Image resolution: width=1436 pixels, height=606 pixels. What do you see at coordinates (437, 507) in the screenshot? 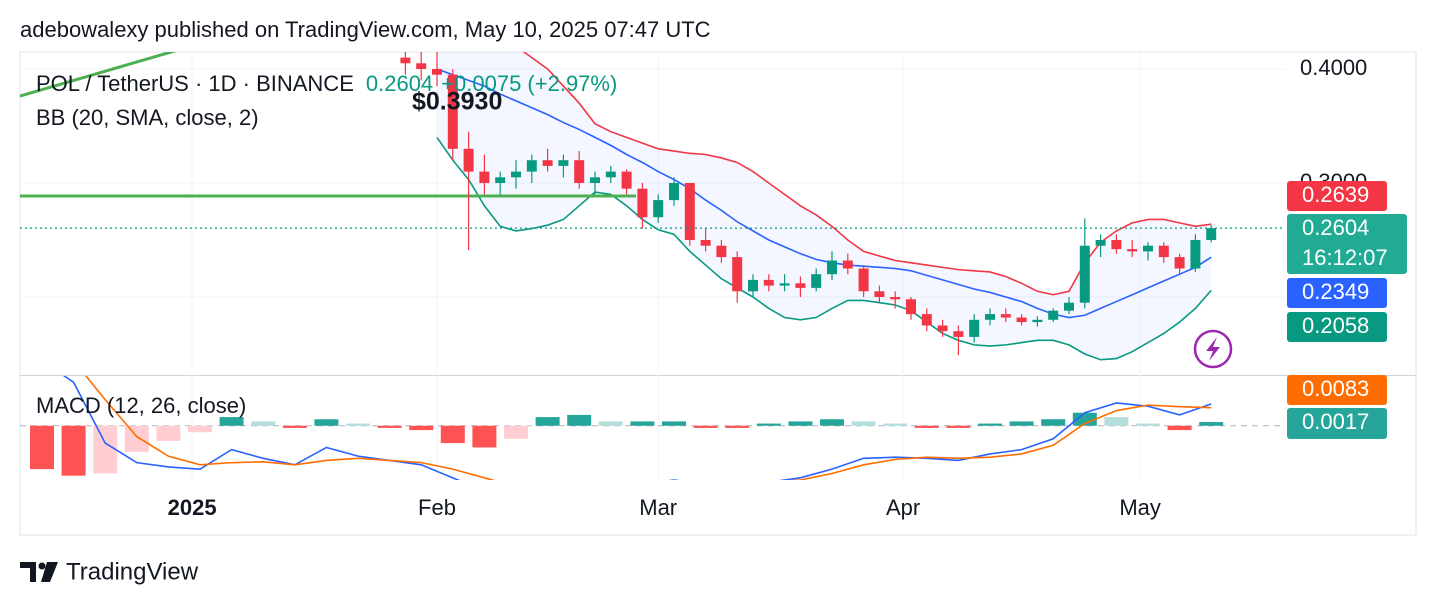
I see `x-tick-label: Feb` at bounding box center [437, 507].